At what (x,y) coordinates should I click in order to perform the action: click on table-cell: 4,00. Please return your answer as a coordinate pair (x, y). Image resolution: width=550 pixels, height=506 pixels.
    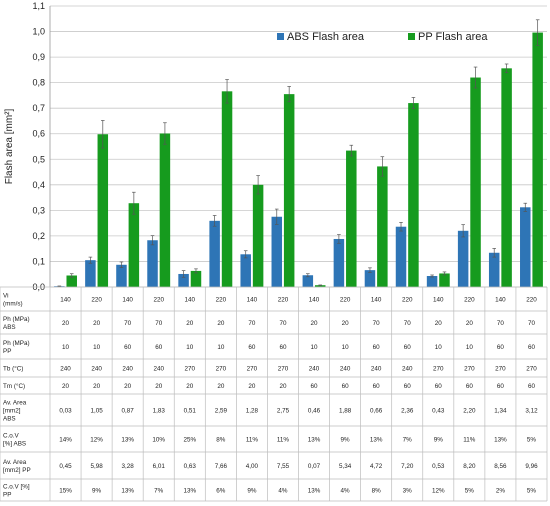
    Looking at the image, I should click on (252, 466).